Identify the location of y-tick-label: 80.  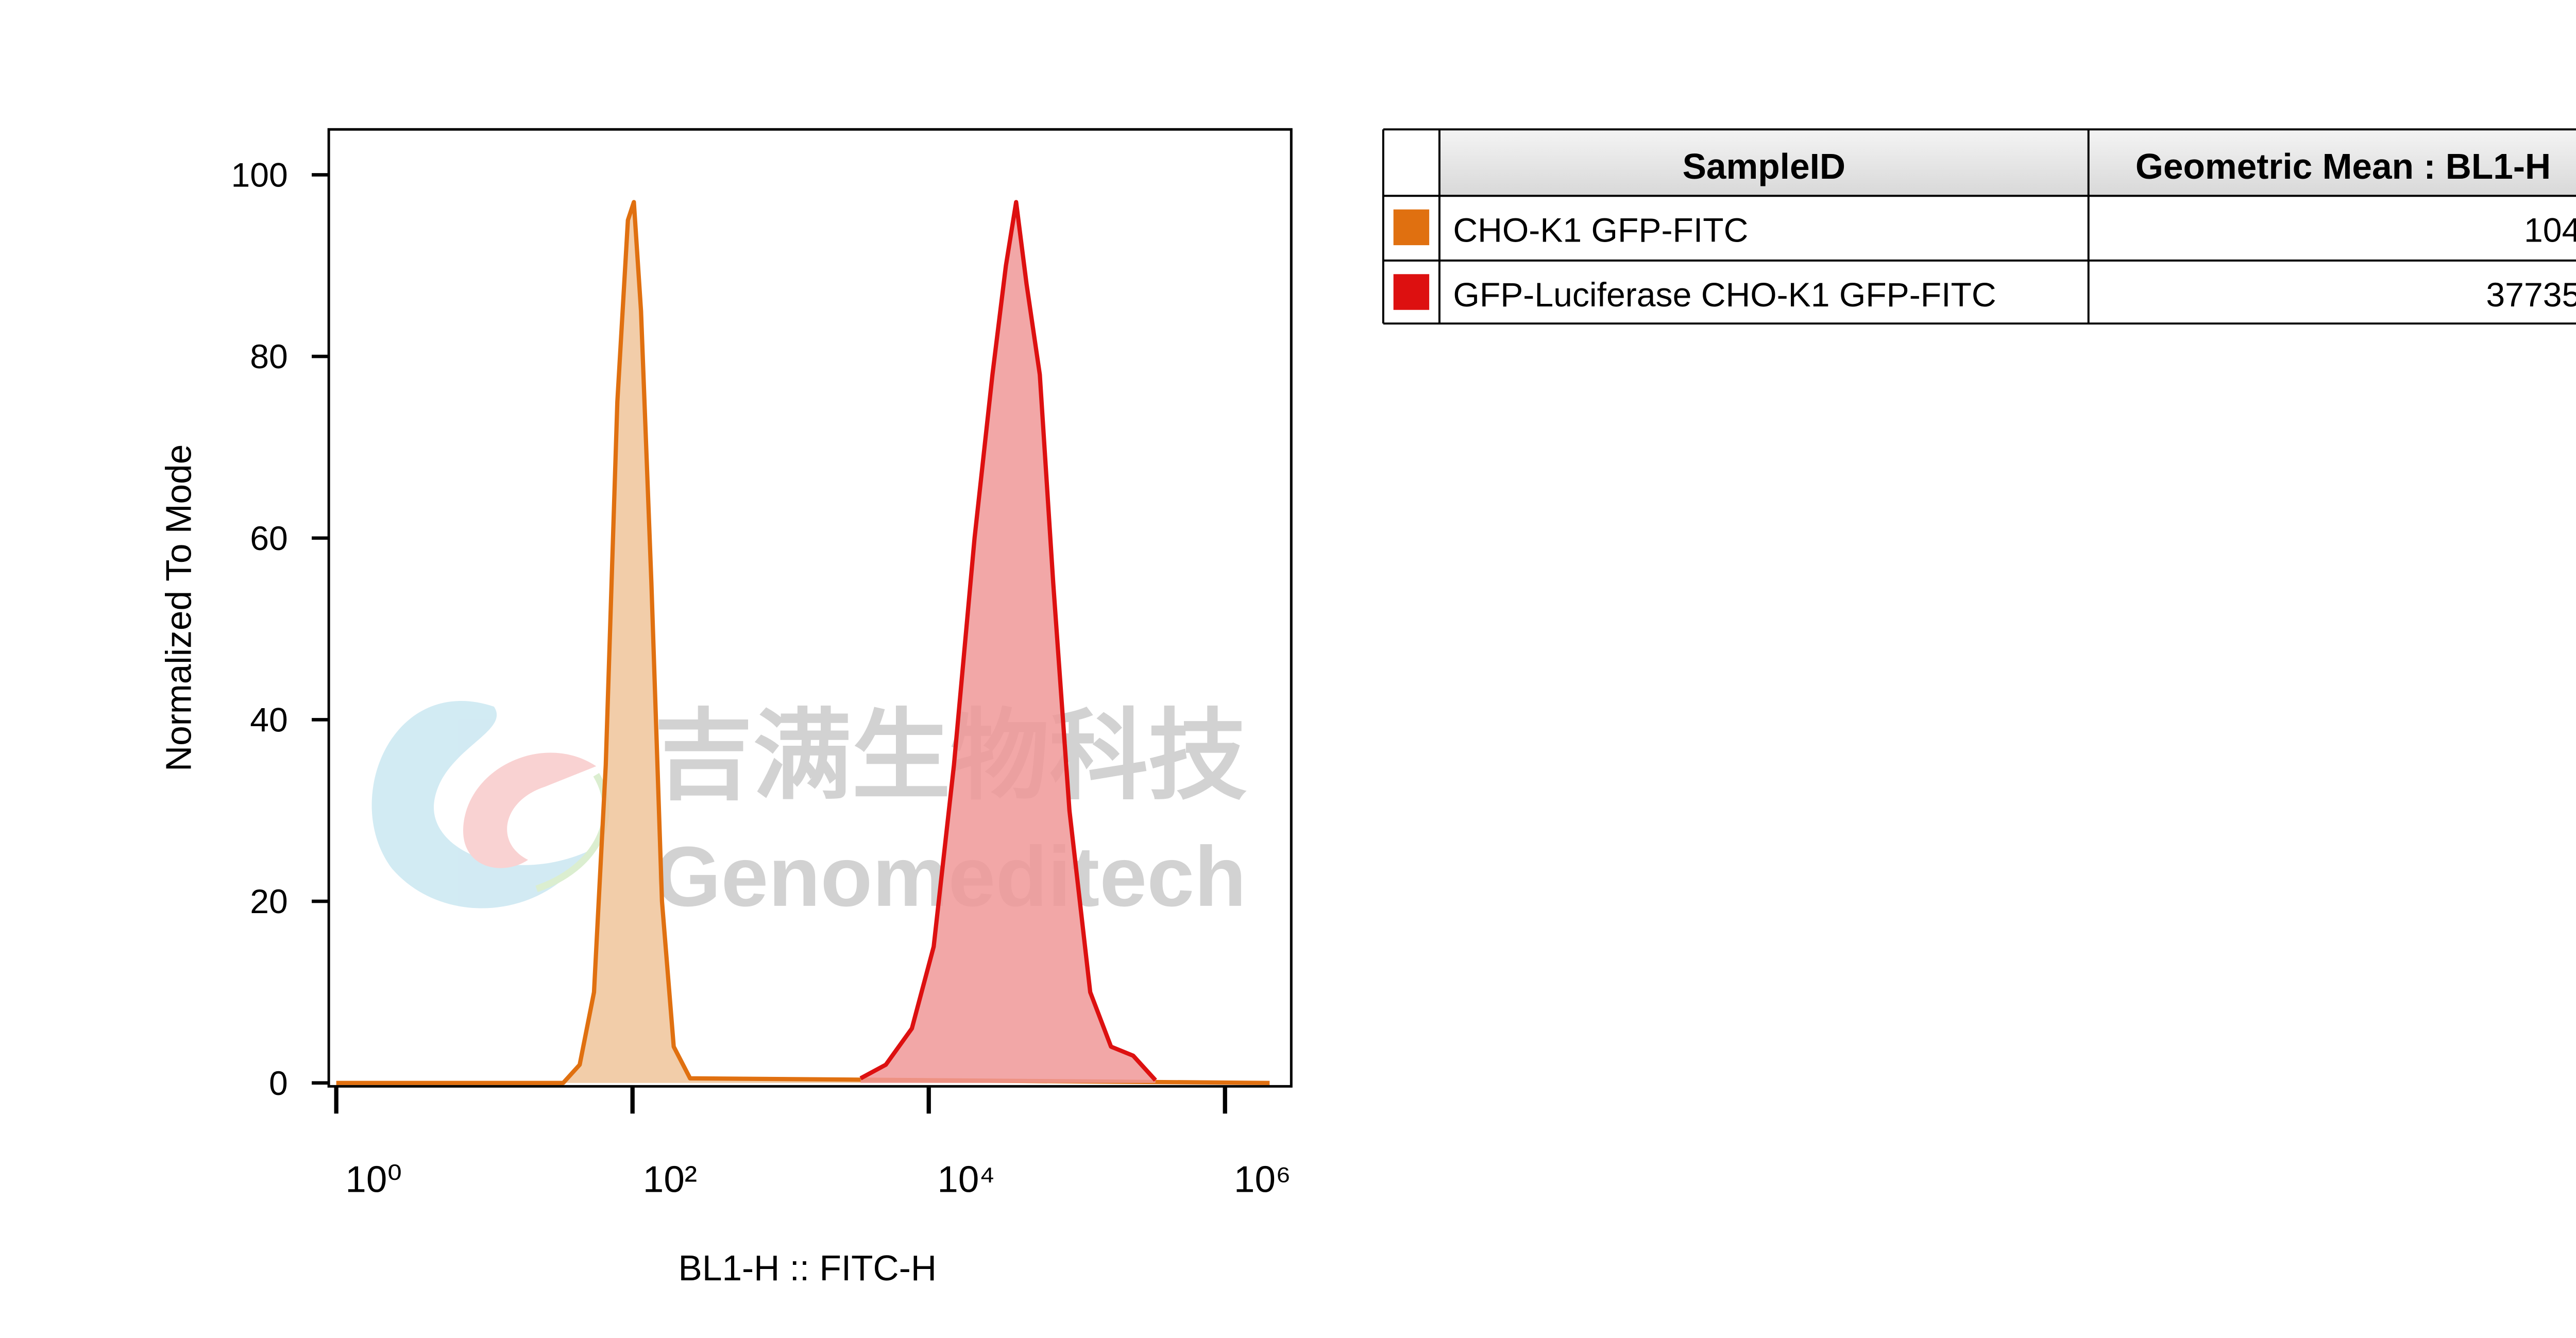
(269, 357).